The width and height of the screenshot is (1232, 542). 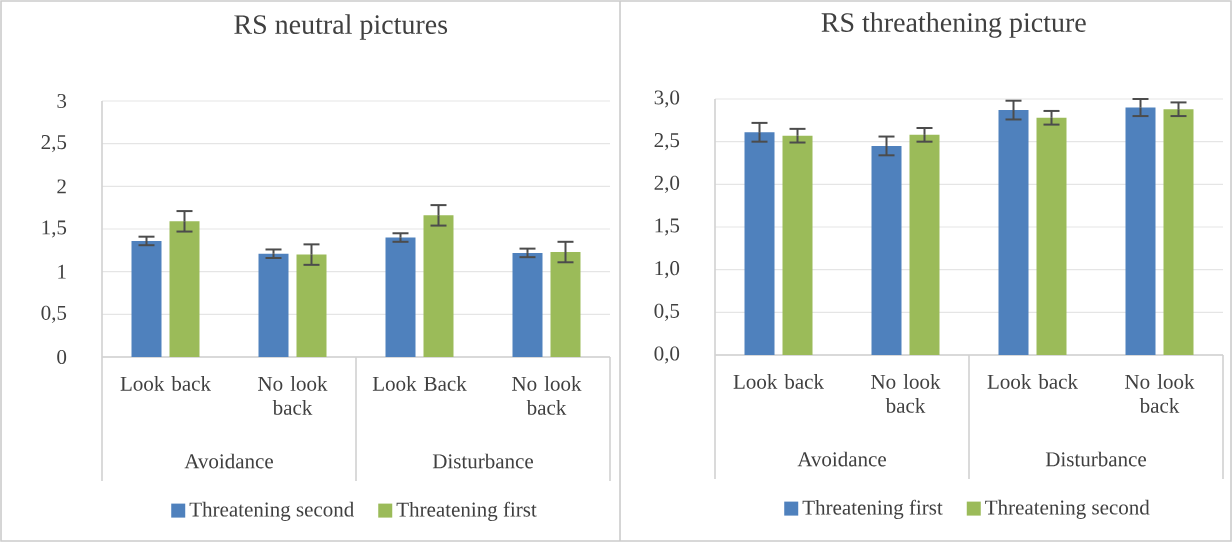 What do you see at coordinates (419, 383) in the screenshot?
I see `x-tick-label: Look Back` at bounding box center [419, 383].